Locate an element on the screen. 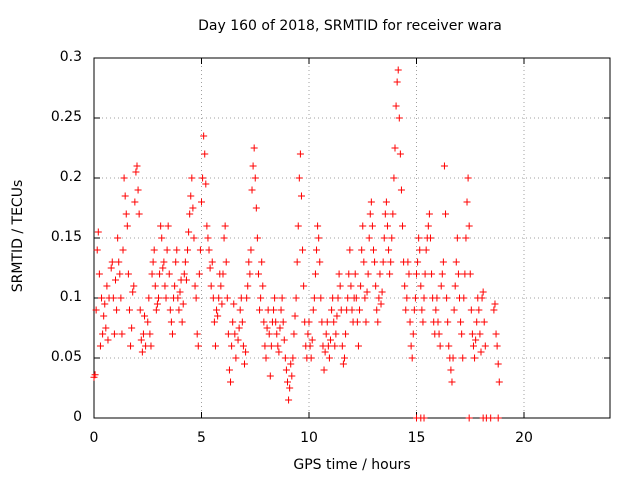 The width and height of the screenshot is (640, 480). y-tick-label: 0.25 is located at coordinates (66, 117).